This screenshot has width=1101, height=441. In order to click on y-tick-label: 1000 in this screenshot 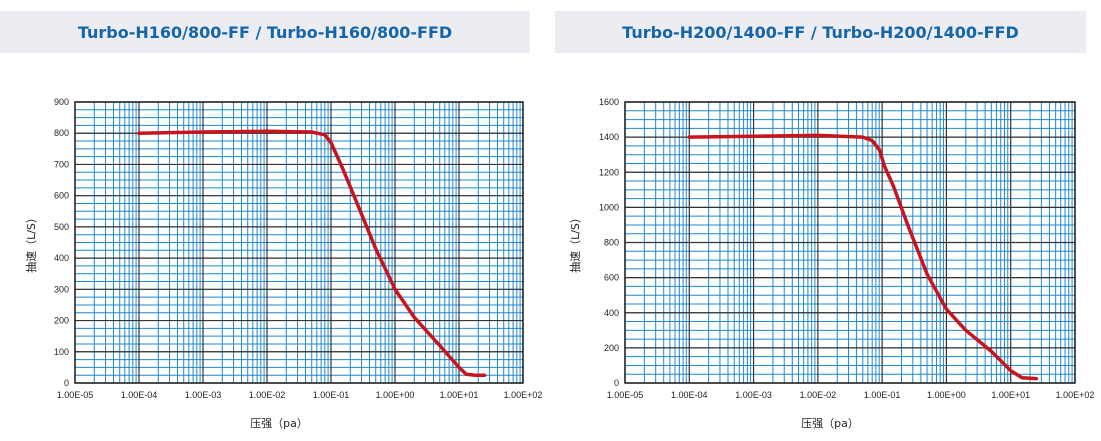, I will do `click(609, 207)`.